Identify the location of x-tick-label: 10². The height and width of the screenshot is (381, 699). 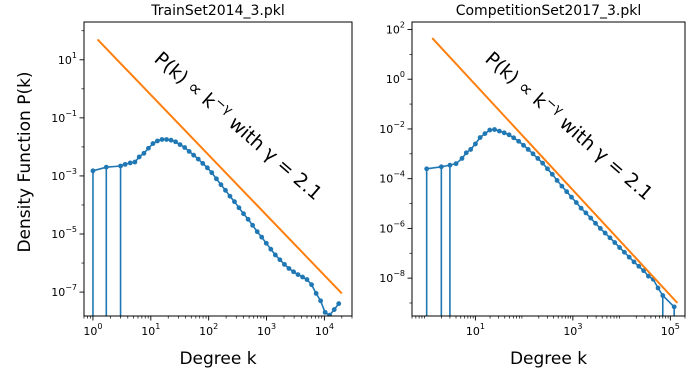
(208, 330).